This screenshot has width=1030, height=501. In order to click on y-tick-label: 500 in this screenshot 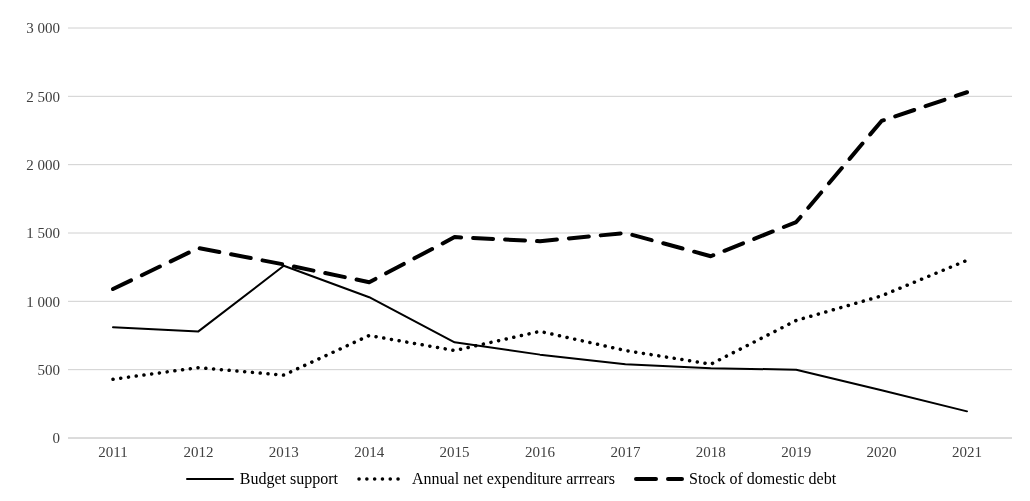, I will do `click(48, 369)`.